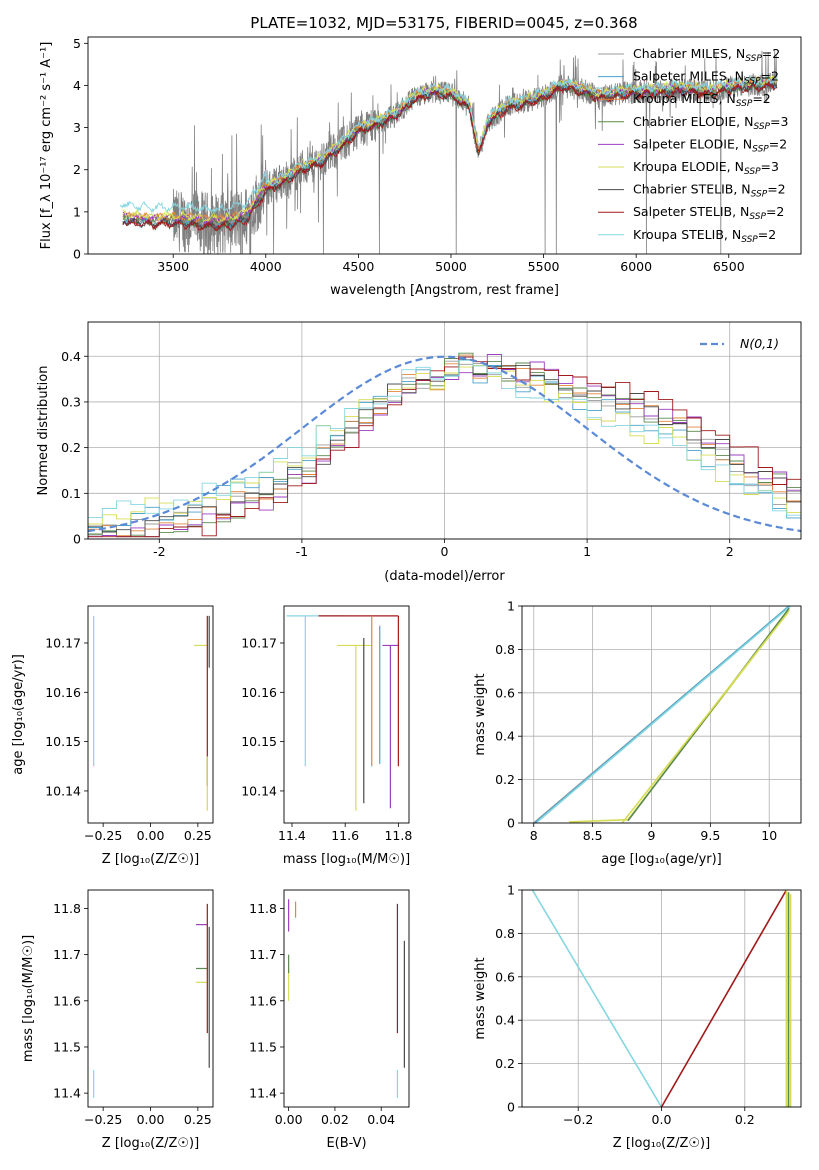  Describe the element at coordinates (173, 266) in the screenshot. I see `x-tick-label: 3500` at that location.